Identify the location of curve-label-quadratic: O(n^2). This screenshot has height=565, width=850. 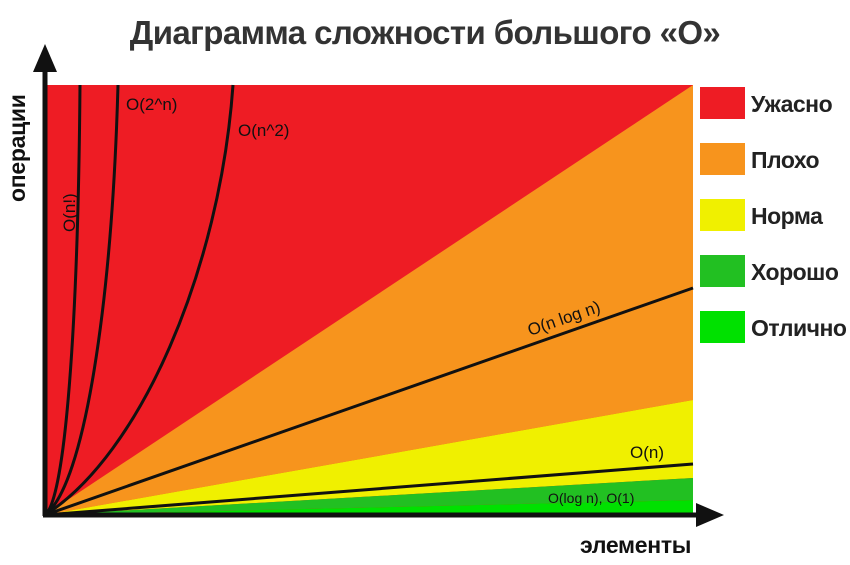
(263, 130).